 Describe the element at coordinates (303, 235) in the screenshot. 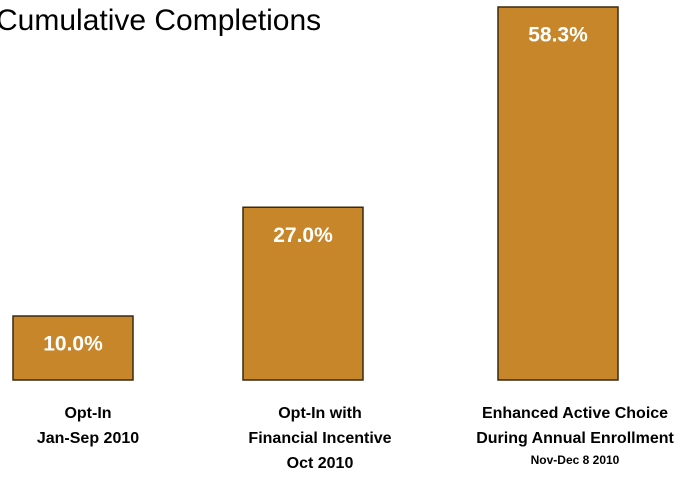

I see `value-label: 27.0%` at that location.